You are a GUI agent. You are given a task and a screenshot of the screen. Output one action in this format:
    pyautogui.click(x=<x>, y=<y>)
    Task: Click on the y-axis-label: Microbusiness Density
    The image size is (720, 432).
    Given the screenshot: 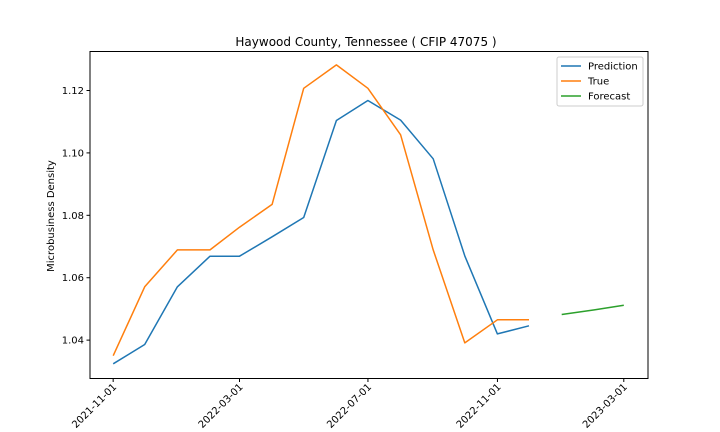 What is the action you would take?
    pyautogui.click(x=51, y=216)
    